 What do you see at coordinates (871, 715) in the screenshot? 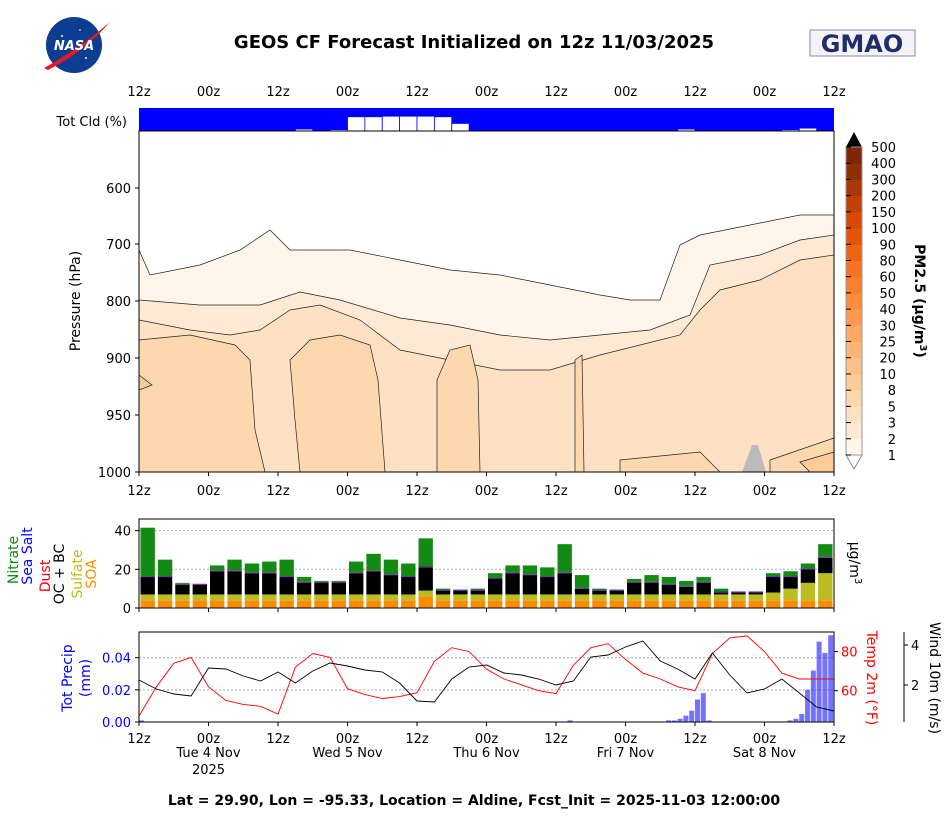
I see `temp-label-unit: °F)` at bounding box center [871, 715].